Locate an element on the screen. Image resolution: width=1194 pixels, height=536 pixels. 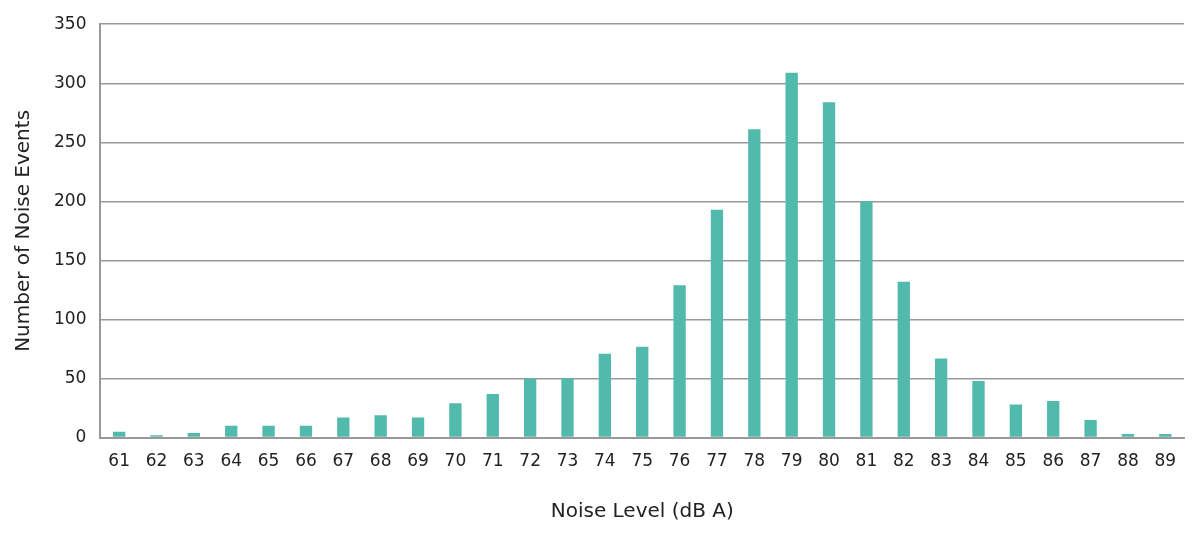
y-tick-label: 0 is located at coordinates (81, 436).